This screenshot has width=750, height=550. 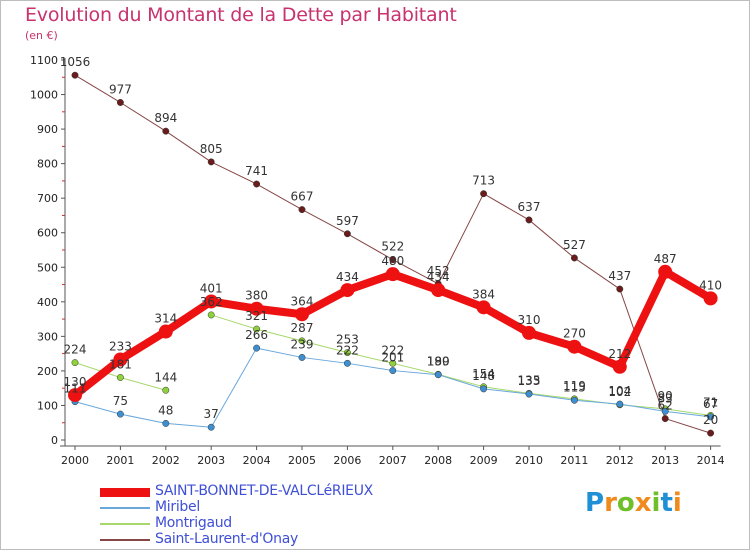 I want to click on x-tick-label: 2011, so click(x=574, y=460).